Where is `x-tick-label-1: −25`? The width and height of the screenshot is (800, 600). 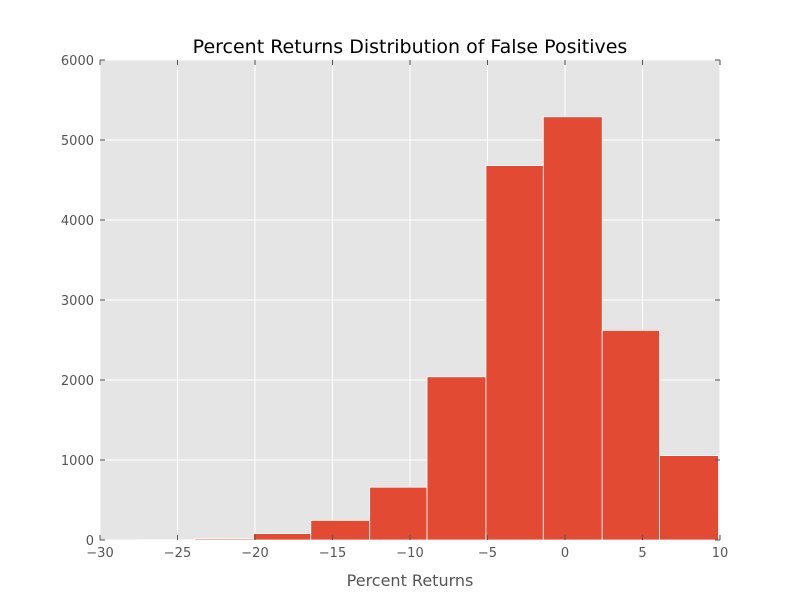 x-tick-label-1: −25 is located at coordinates (177, 553).